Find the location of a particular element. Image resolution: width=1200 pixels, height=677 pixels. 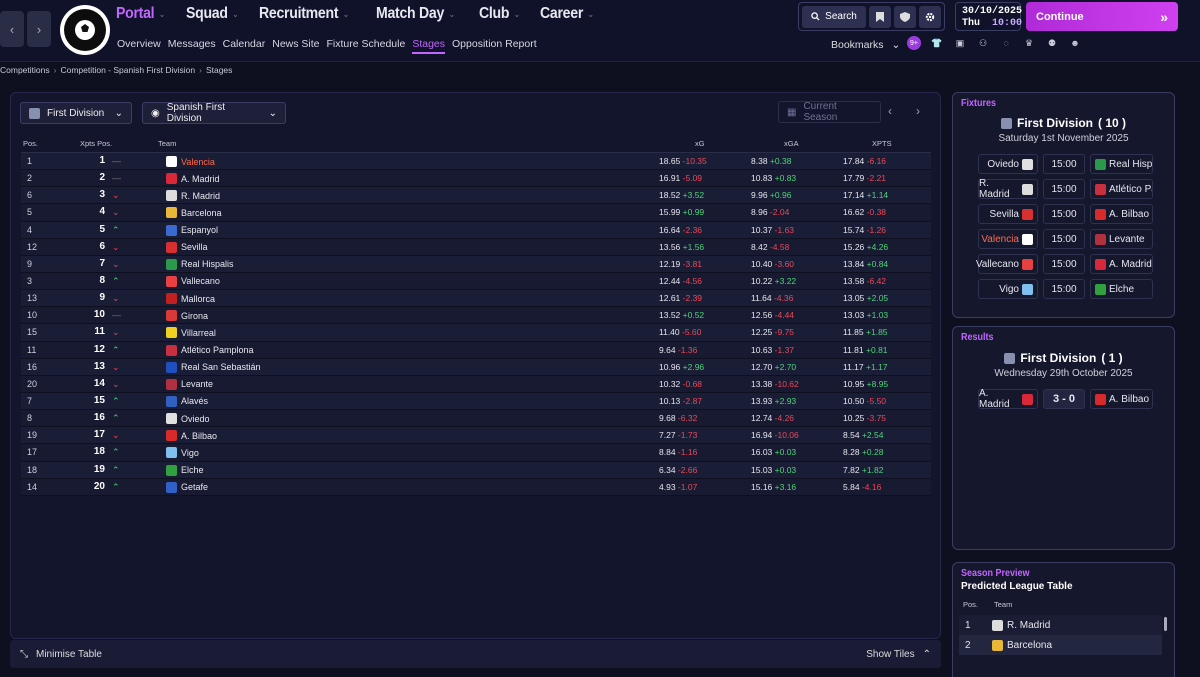

header-xg: xG is located at coordinates (700, 143).